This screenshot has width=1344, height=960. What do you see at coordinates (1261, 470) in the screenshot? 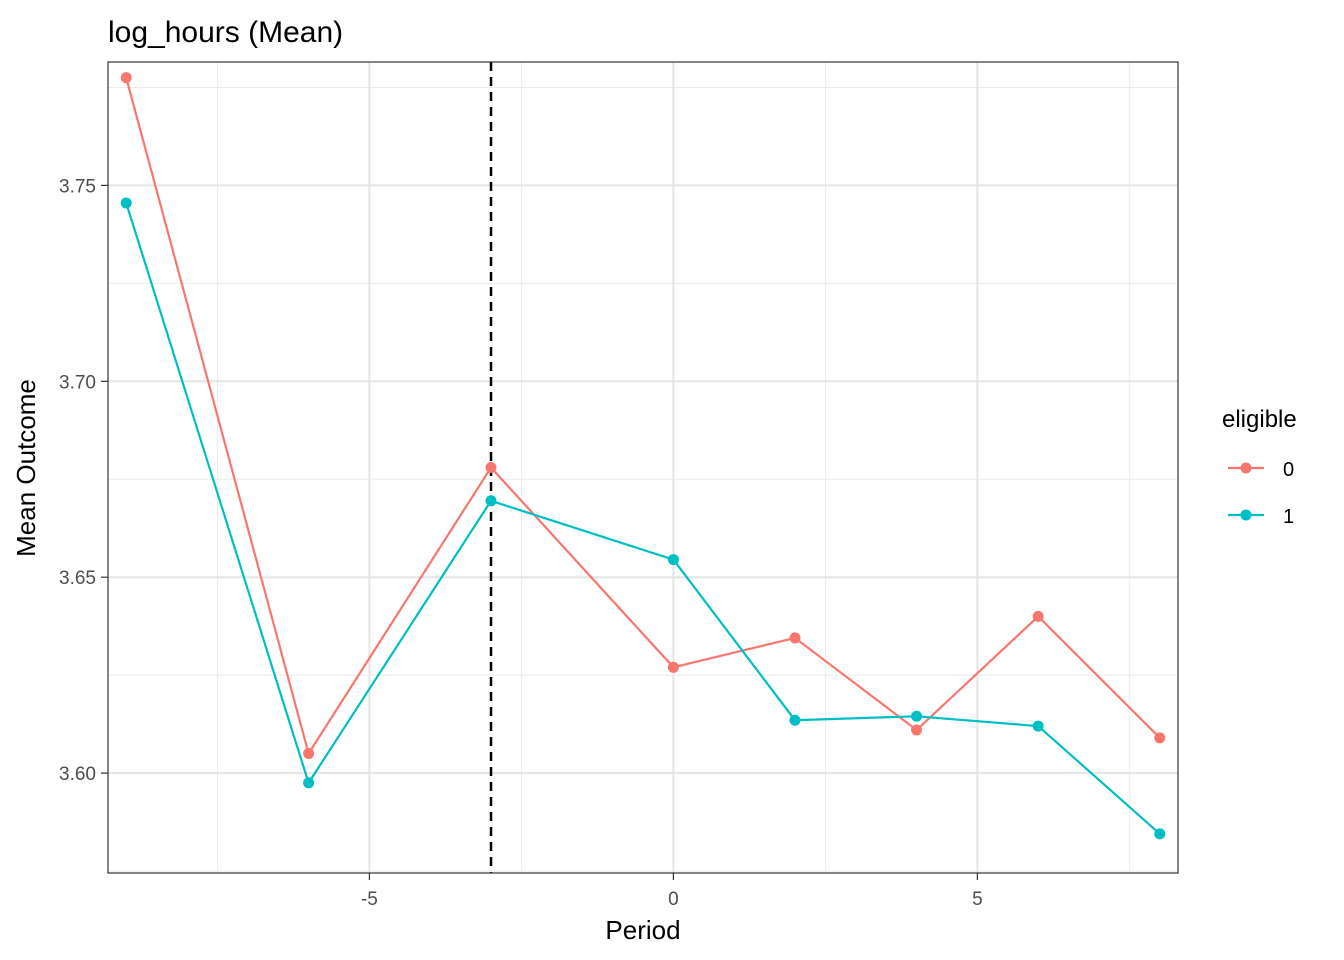
I see `legend-item-0: 0` at bounding box center [1261, 470].